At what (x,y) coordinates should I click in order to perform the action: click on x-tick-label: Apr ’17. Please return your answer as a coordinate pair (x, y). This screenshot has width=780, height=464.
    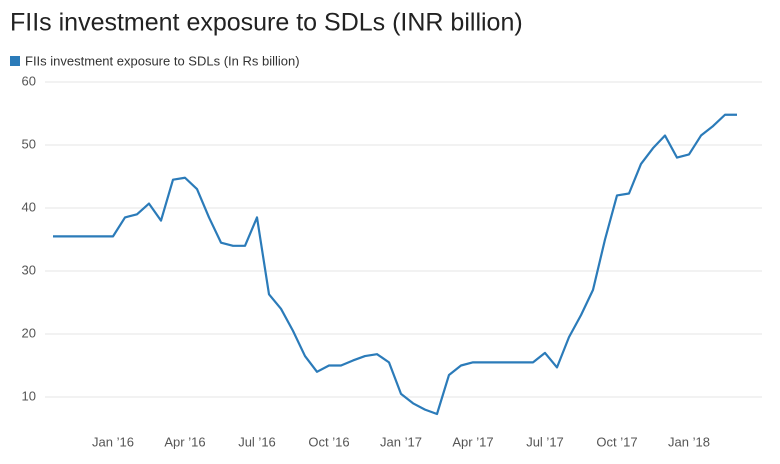
    Looking at the image, I should click on (472, 441).